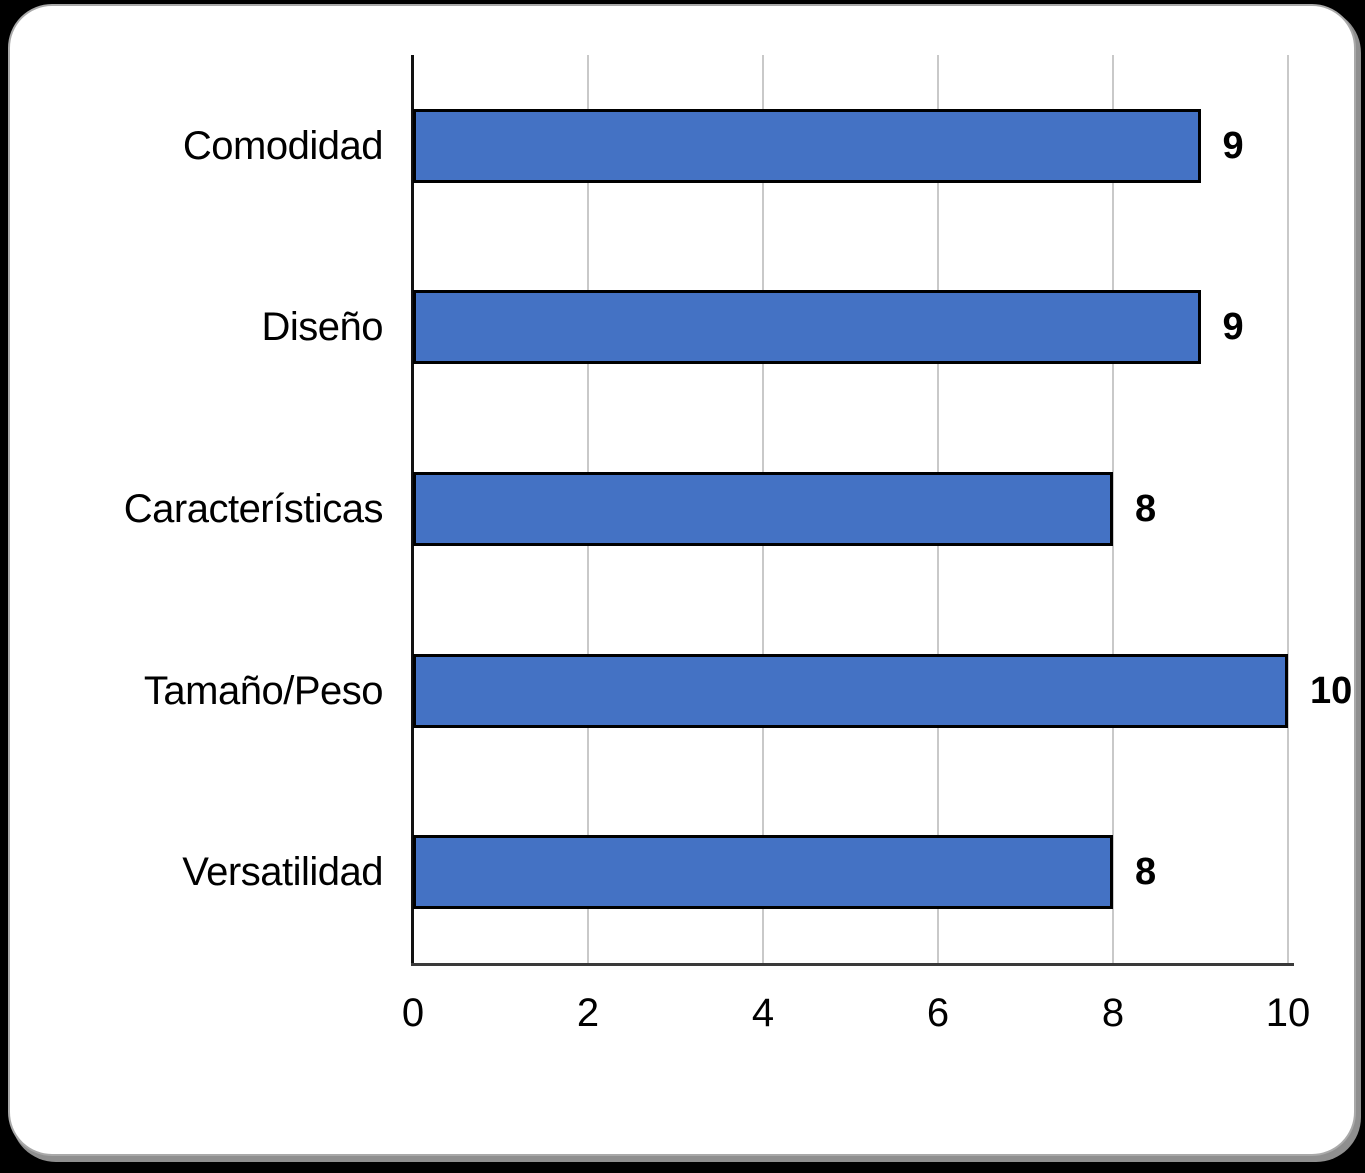 The height and width of the screenshot is (1173, 1365). What do you see at coordinates (1288, 1013) in the screenshot?
I see `x-tick-label: 10` at bounding box center [1288, 1013].